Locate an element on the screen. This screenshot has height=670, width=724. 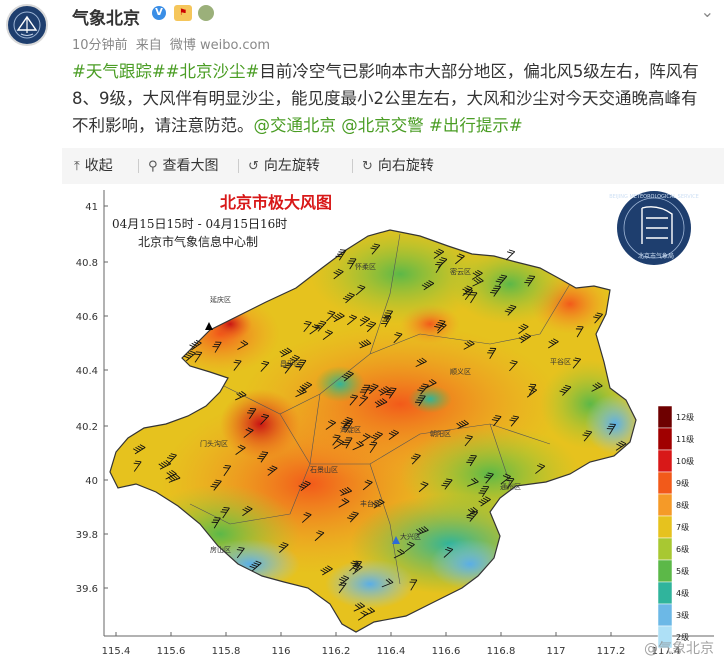
legend-label: 11级 is located at coordinates (685, 439).